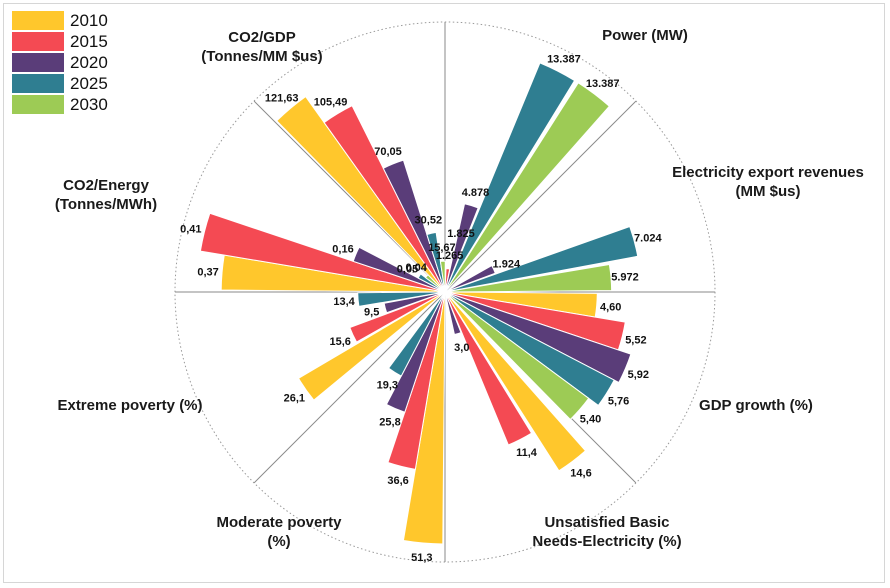  Describe the element at coordinates (89, 83) in the screenshot. I see `legend-label: 2025` at that location.